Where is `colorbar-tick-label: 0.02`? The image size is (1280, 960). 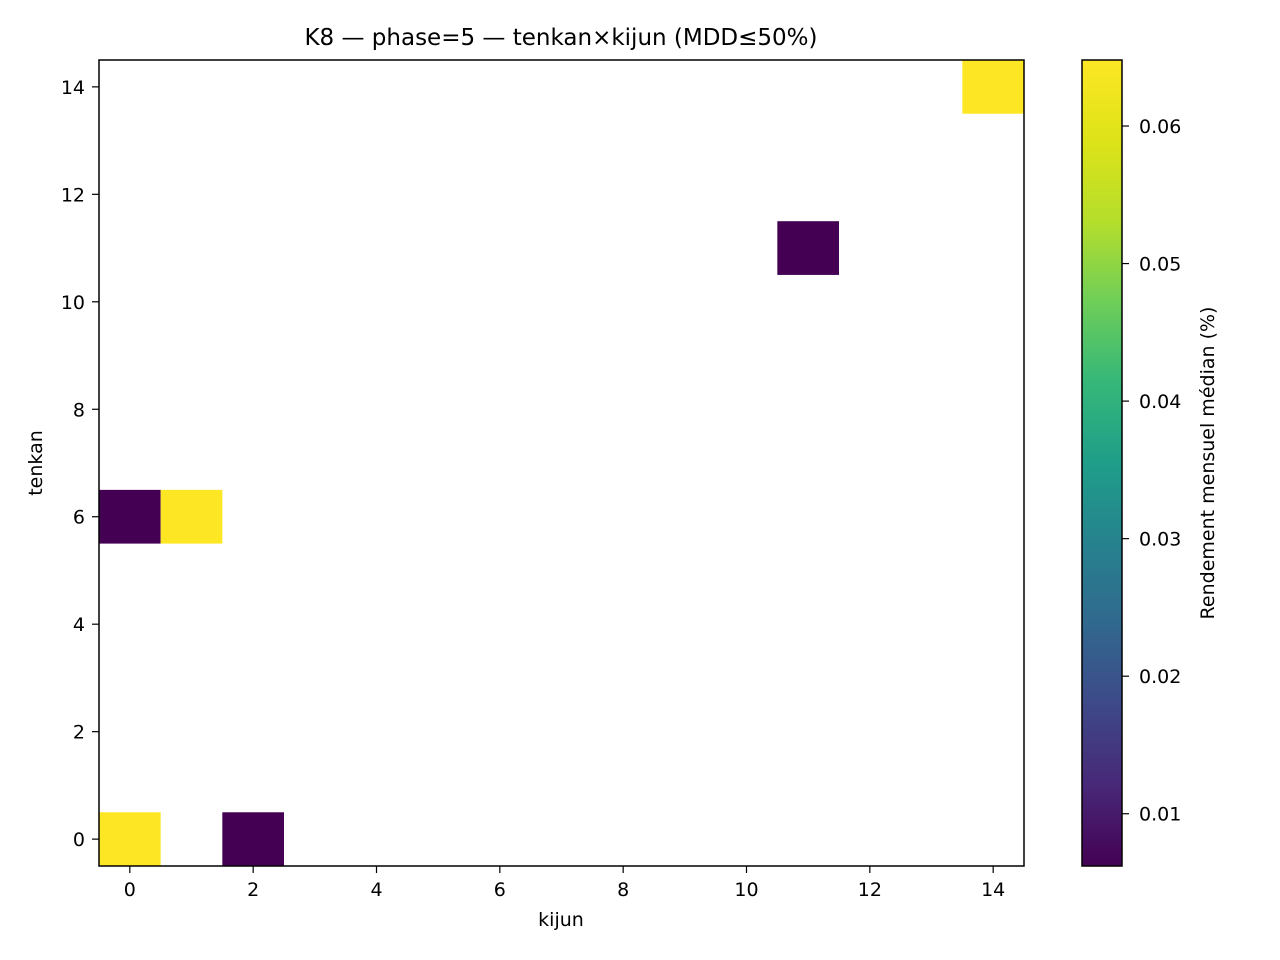 colorbar-tick-label: 0.02 is located at coordinates (1160, 677).